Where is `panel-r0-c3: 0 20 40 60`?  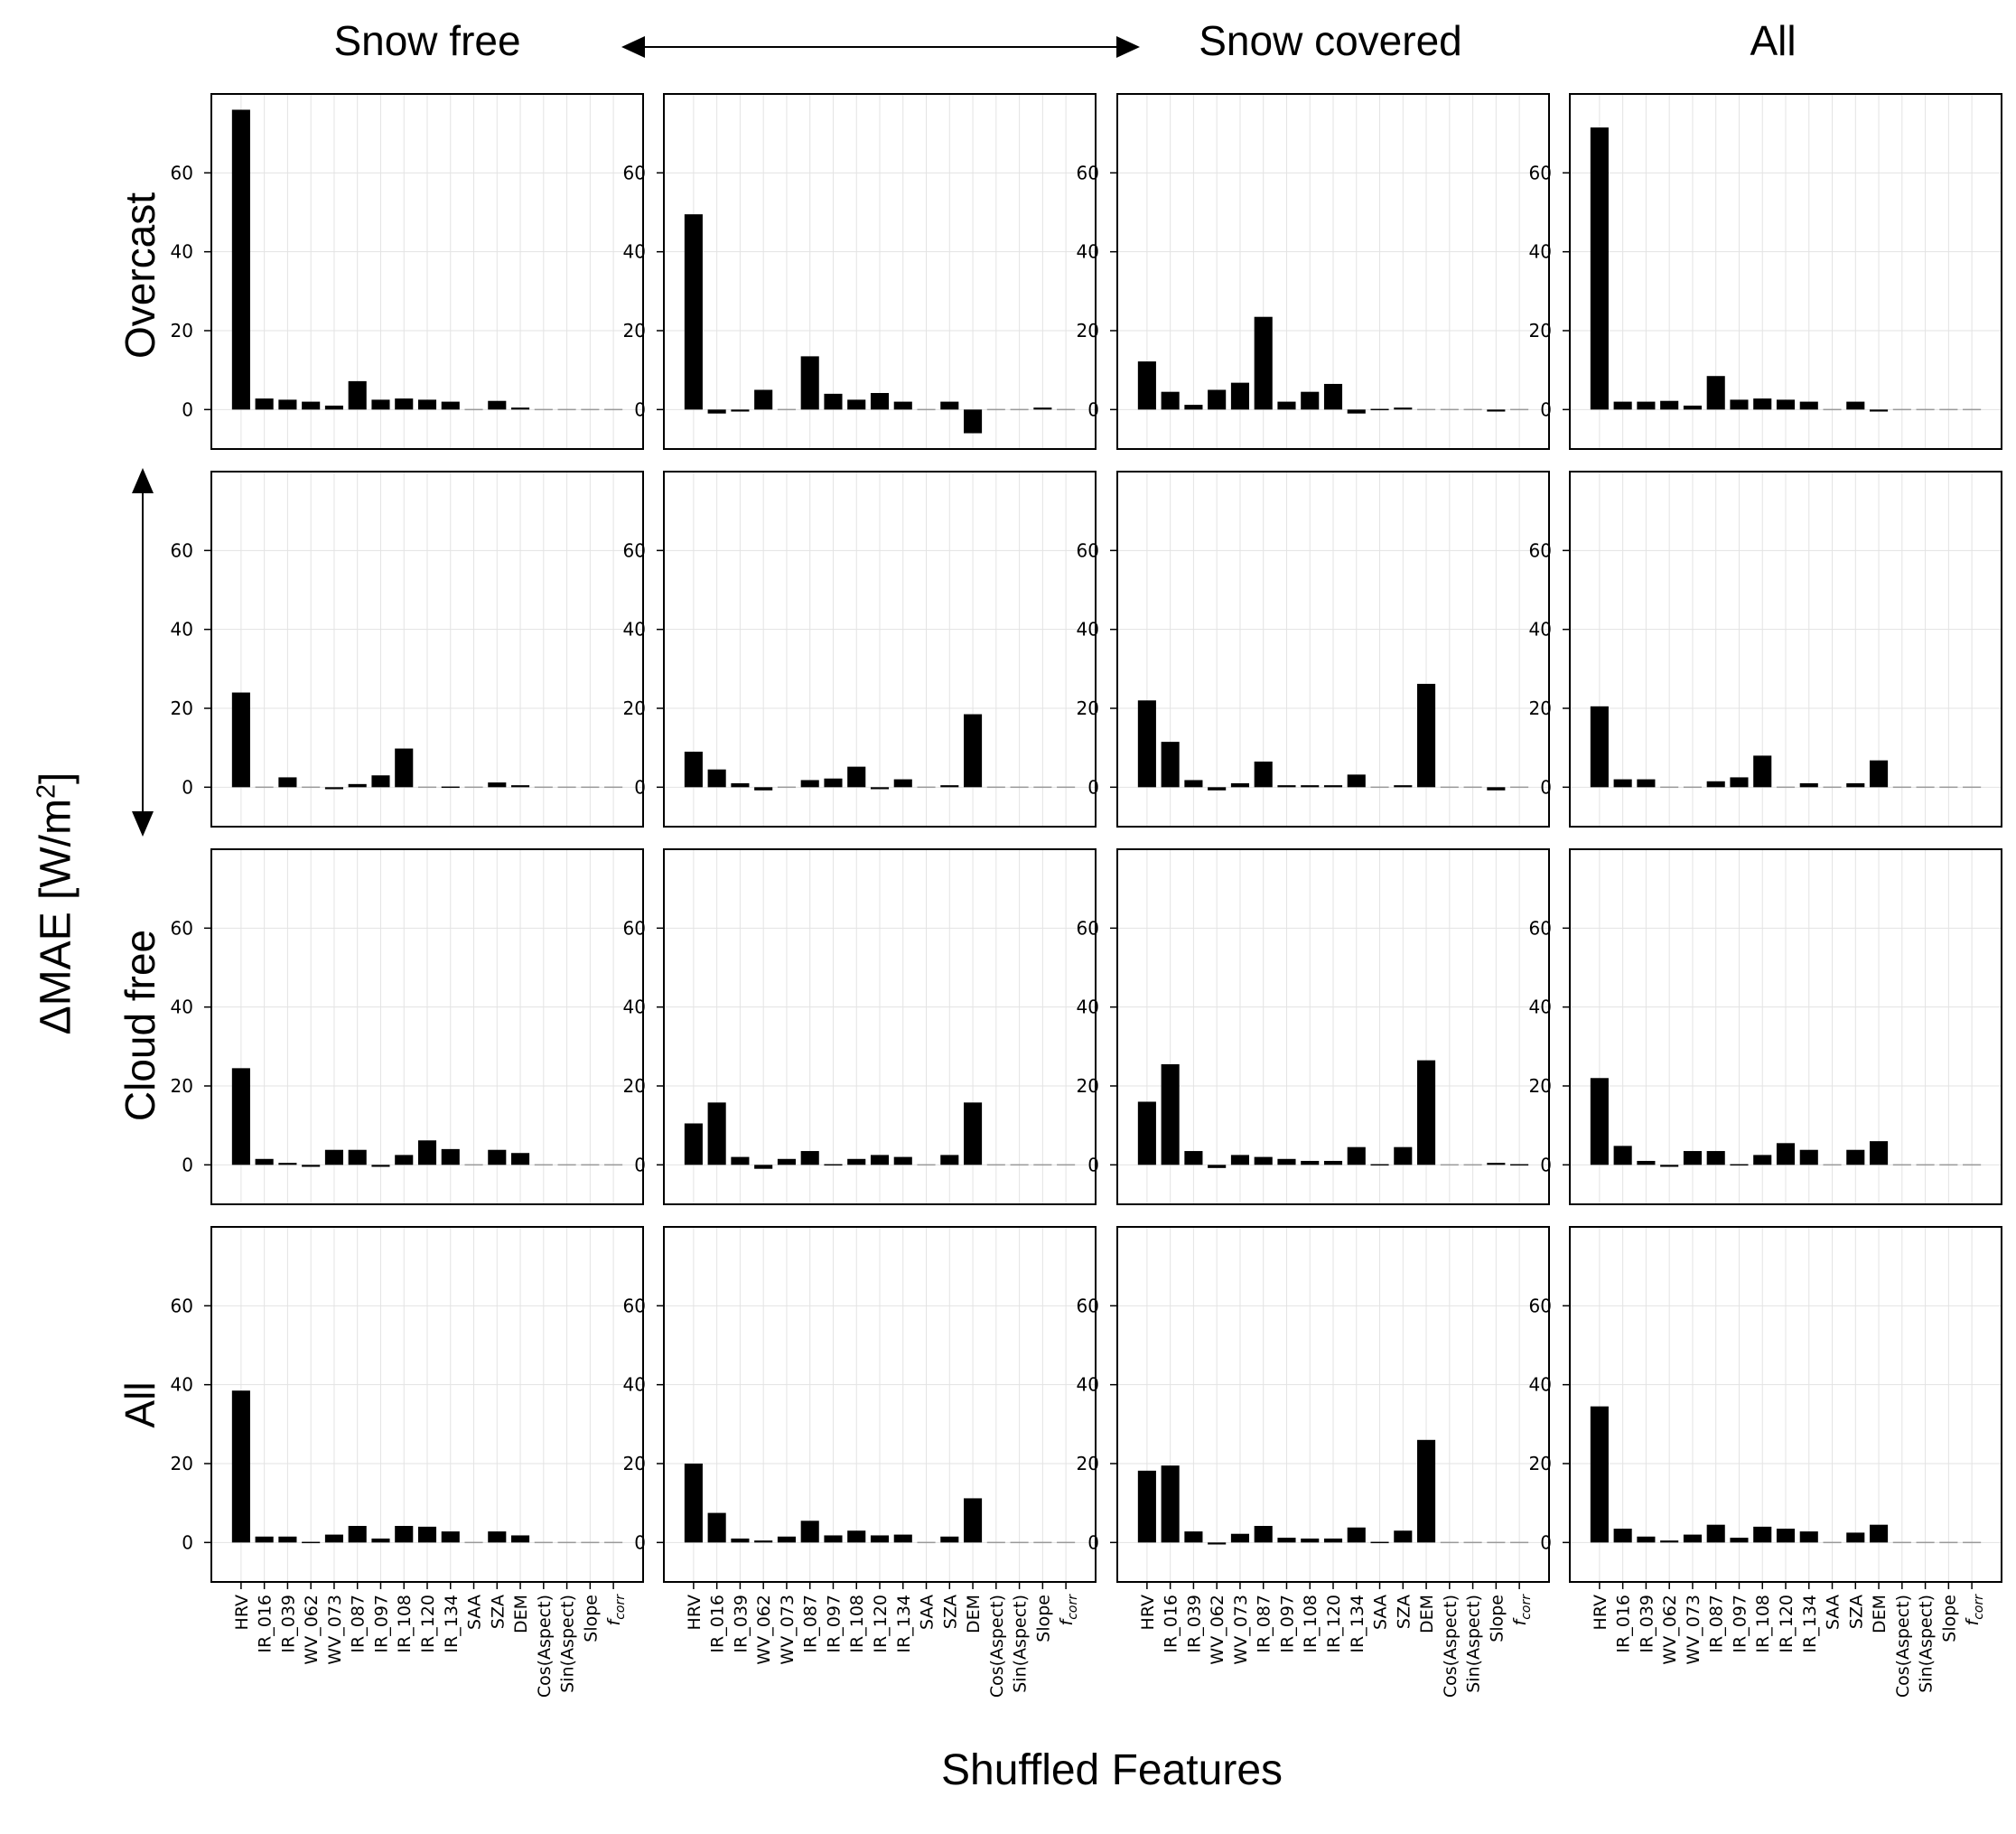 panel-r0-c3: 0 20 40 60 is located at coordinates (1765, 271).